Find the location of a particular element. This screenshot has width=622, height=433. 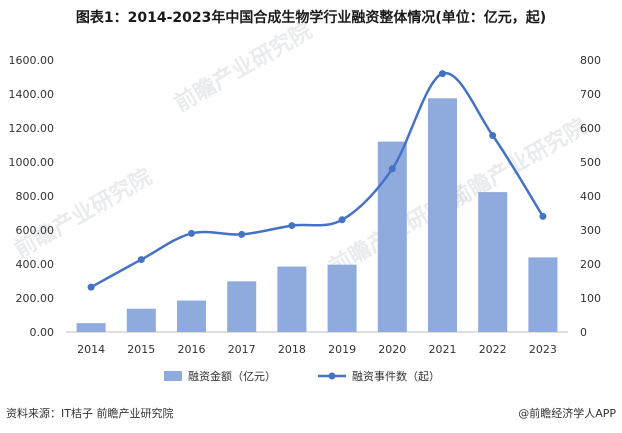

x-axis-tick-label: 2016 is located at coordinates (192, 349).